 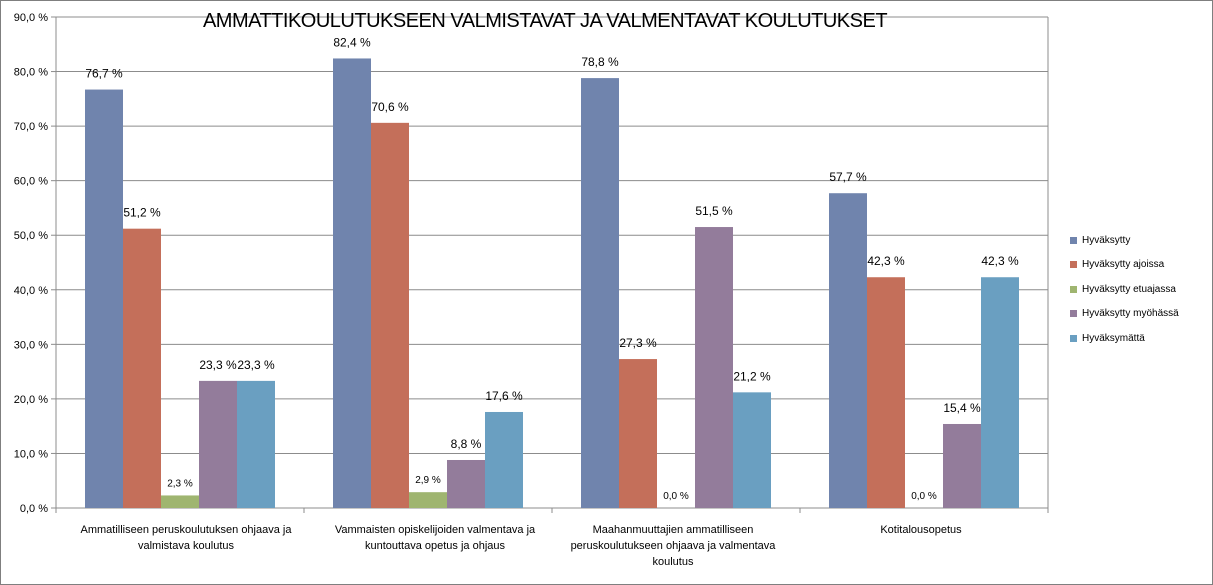 I want to click on data-label: 51,2 %, so click(x=142, y=213).